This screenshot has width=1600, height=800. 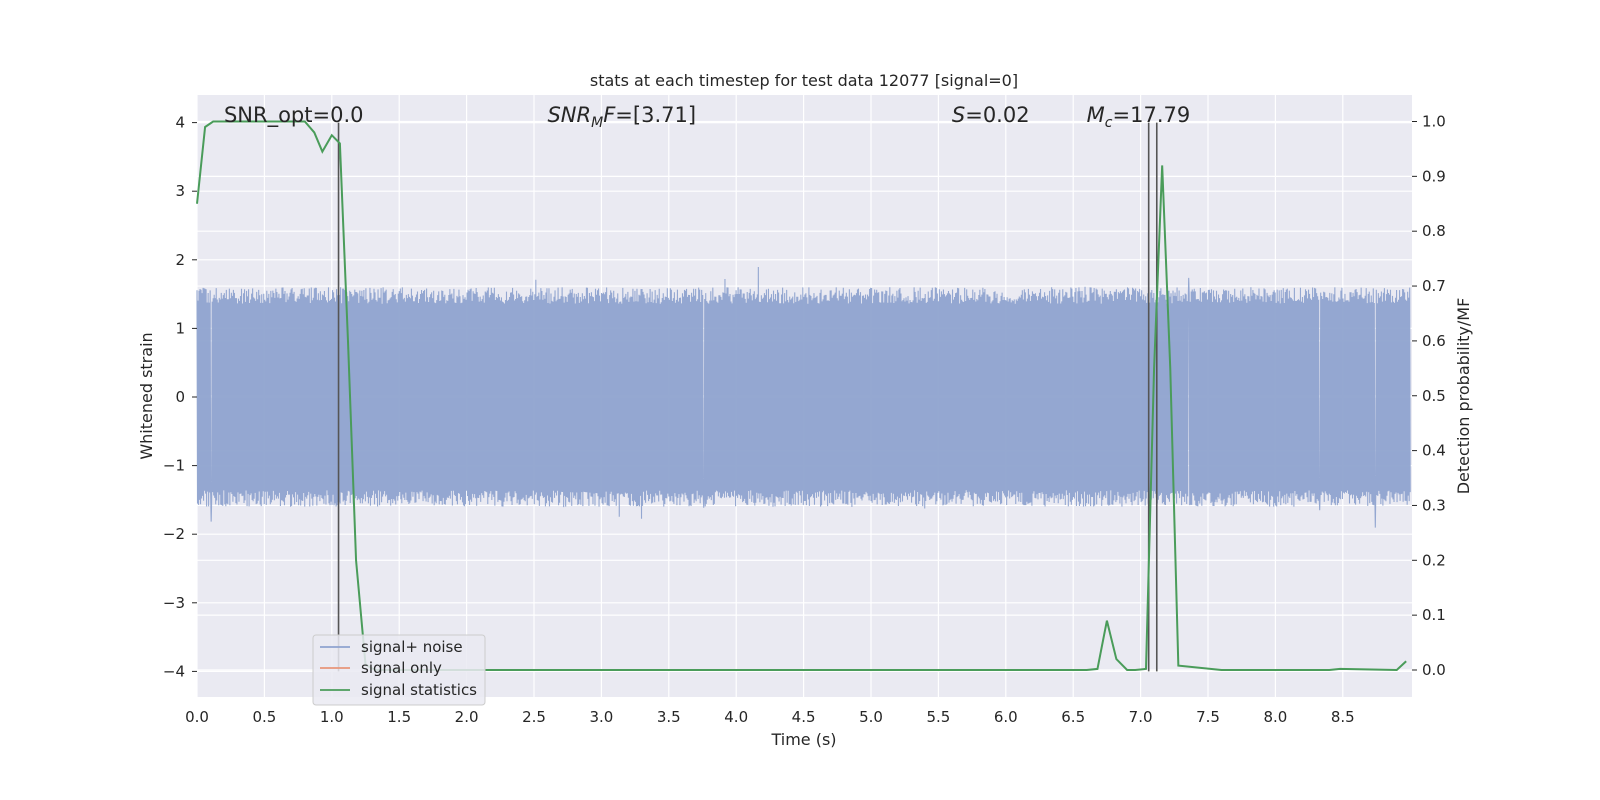 What do you see at coordinates (601, 717) in the screenshot?
I see `x-tick-label-6: 3.0` at bounding box center [601, 717].